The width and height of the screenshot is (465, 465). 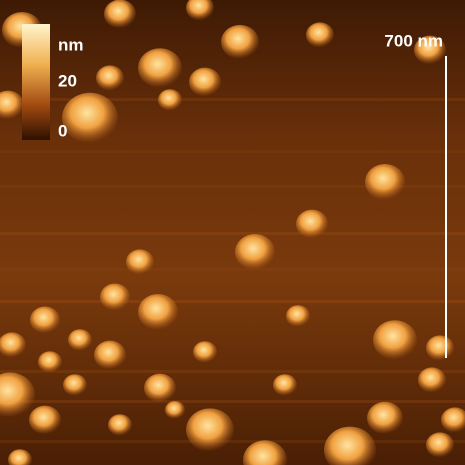 What do you see at coordinates (36, 82) in the screenshot?
I see `colorbar` at bounding box center [36, 82].